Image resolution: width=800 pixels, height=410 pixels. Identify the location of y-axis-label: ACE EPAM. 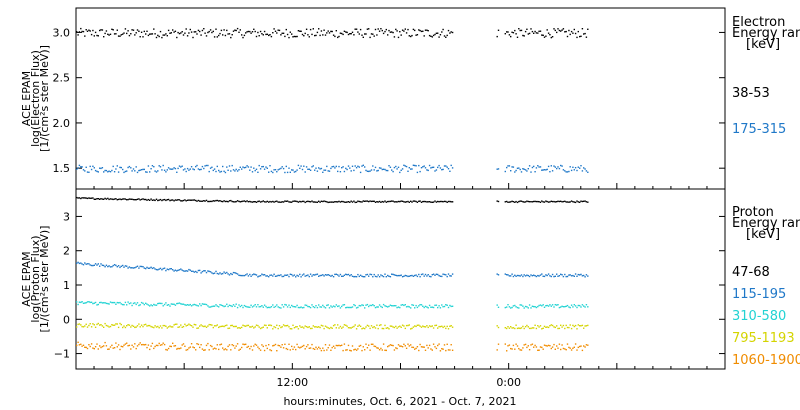
(26, 98).